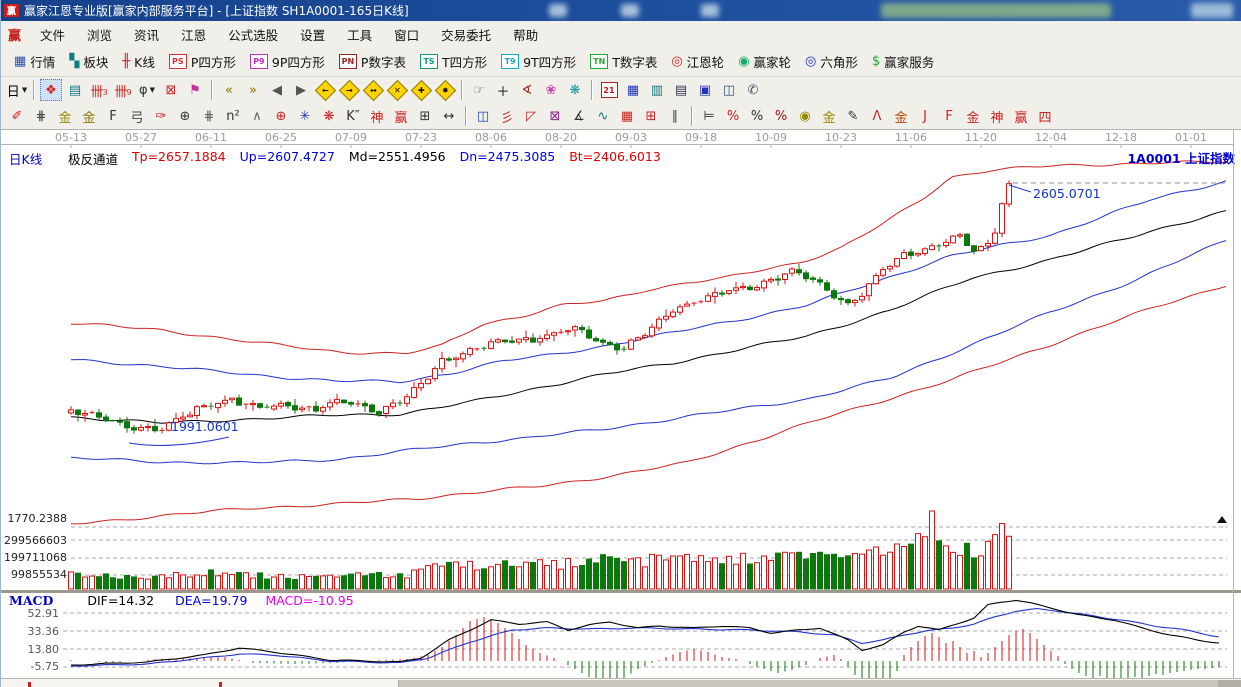 This screenshot has height=687, width=1241. What do you see at coordinates (753, 90) in the screenshot?
I see `remote-assist-button: ✆` at bounding box center [753, 90].